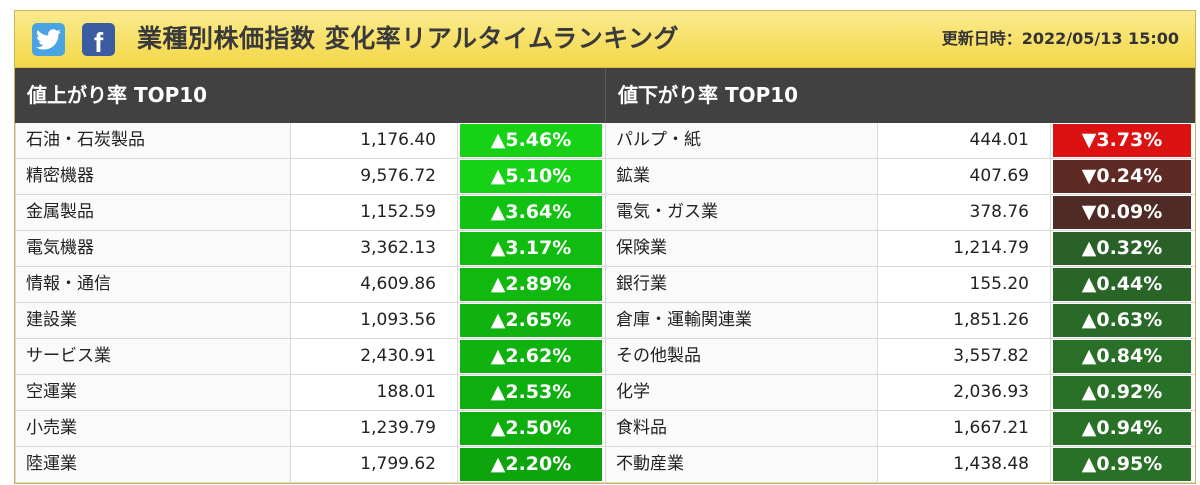  I want to click on table-row: 石油・石炭製品 1,176.40 ▲5.46%, so click(310, 141).